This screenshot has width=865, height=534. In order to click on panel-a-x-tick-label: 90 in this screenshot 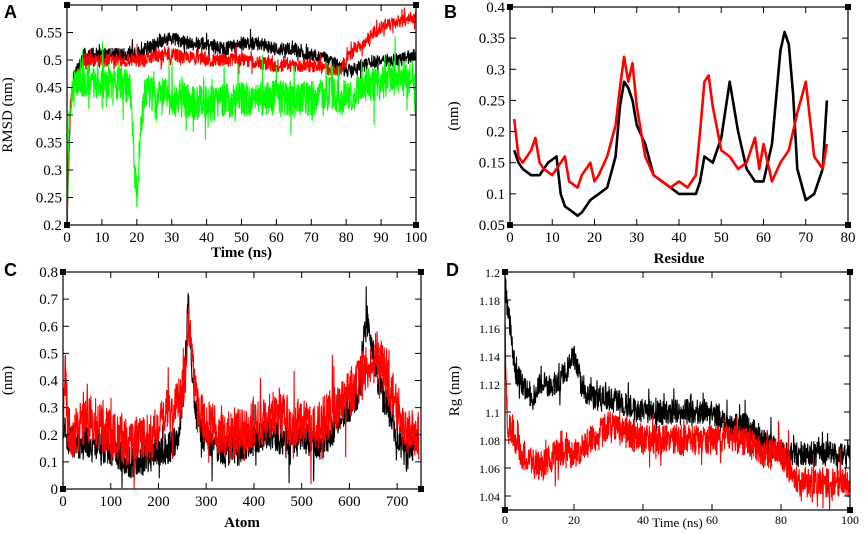, I will do `click(381, 238)`.